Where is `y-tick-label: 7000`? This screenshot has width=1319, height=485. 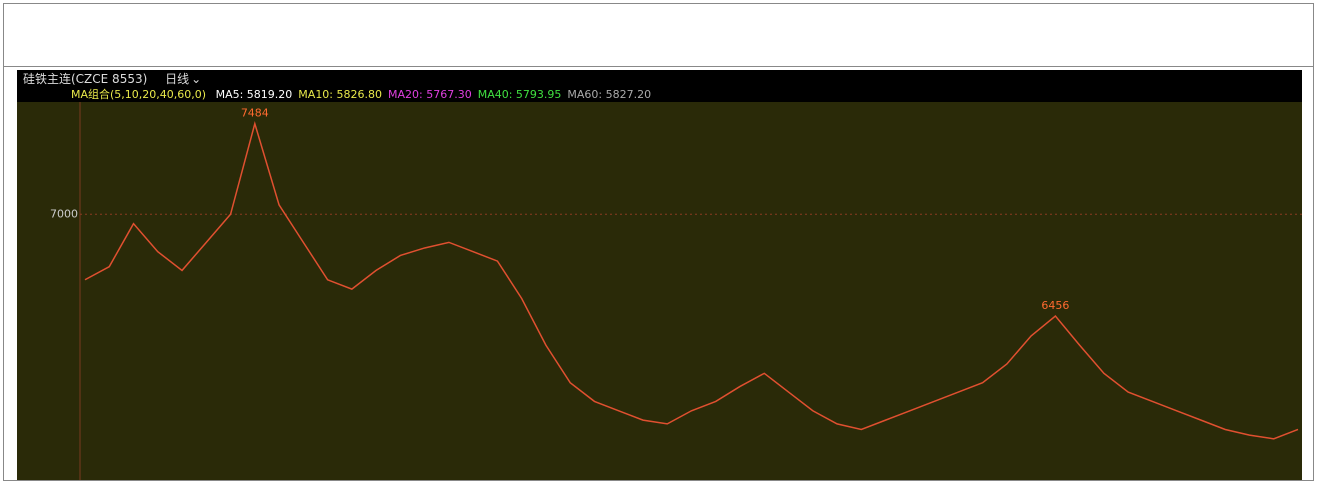 y-tick-label: 7000 is located at coordinates (64, 213).